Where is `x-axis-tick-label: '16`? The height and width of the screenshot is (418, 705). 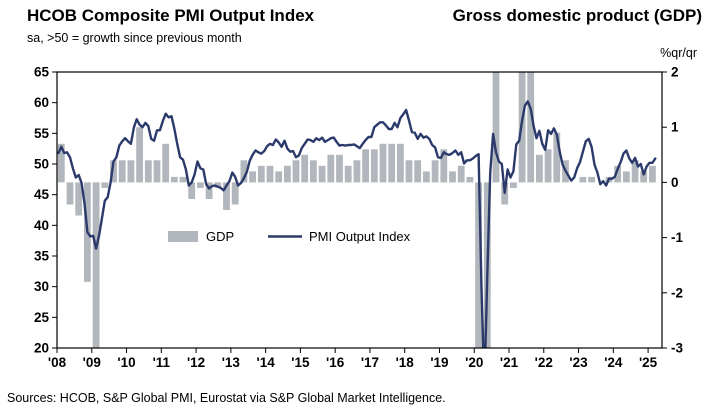
x-axis-tick-label: '16 is located at coordinates (335, 362).